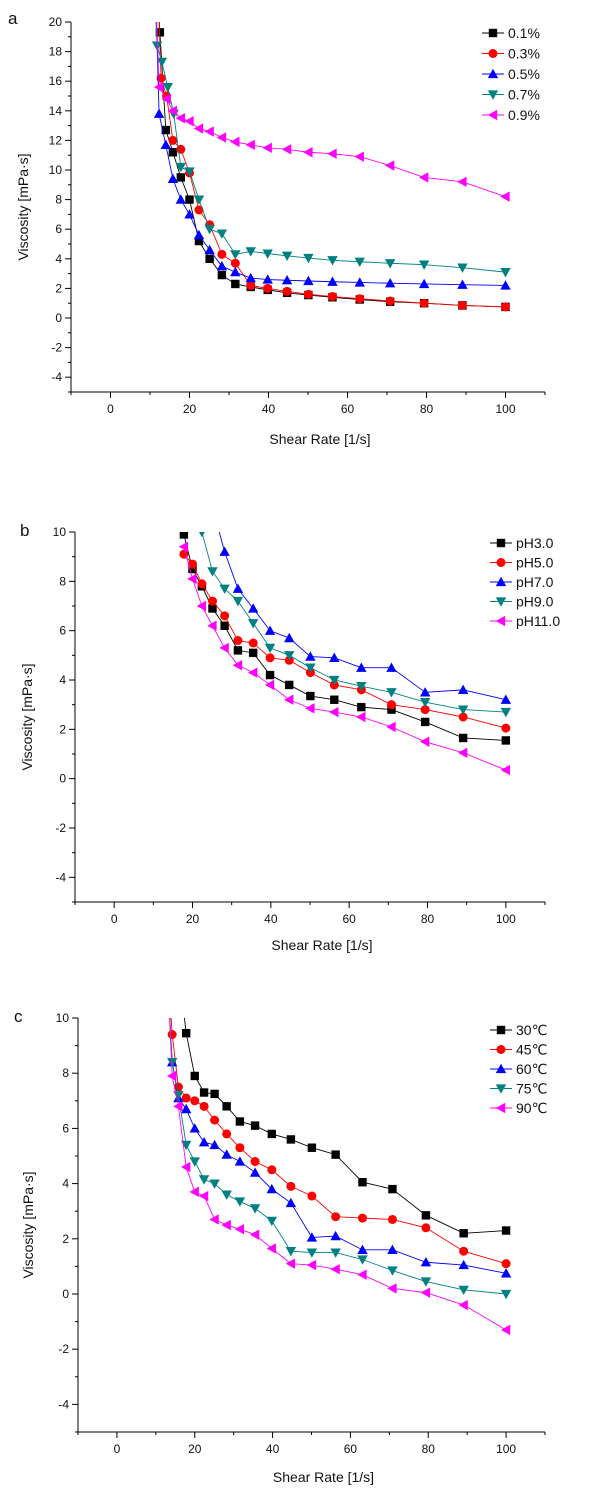 The height and width of the screenshot is (1506, 613). Describe the element at coordinates (65, 1239) in the screenshot. I see `y-tick-label: 2` at that location.